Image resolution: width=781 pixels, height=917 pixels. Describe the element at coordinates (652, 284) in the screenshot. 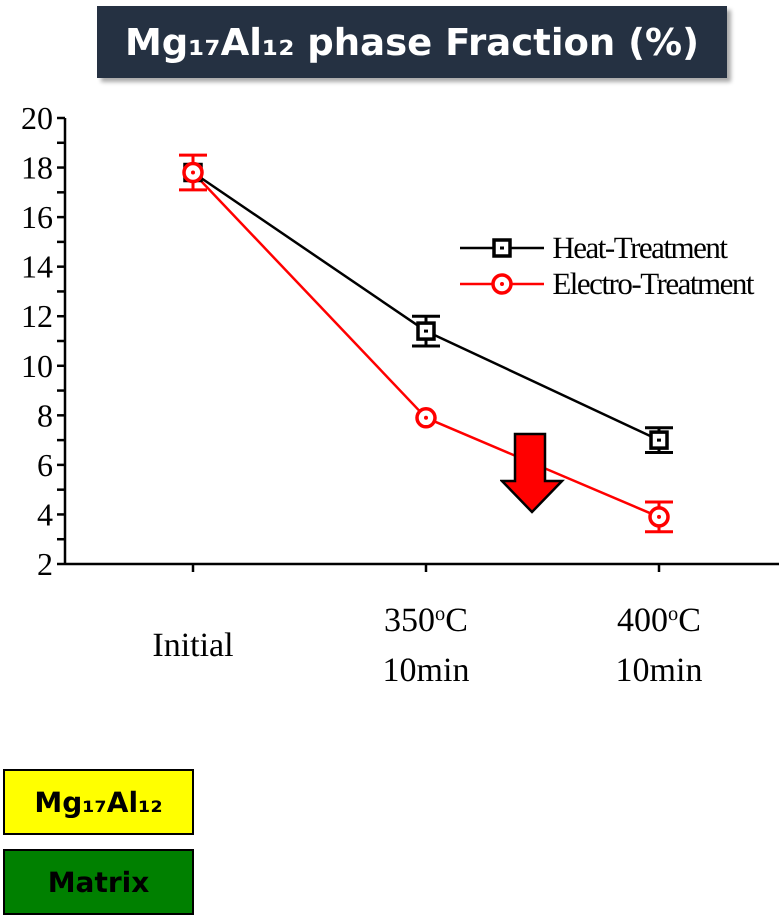

I see `legend-label: Electro-Treatment` at that location.